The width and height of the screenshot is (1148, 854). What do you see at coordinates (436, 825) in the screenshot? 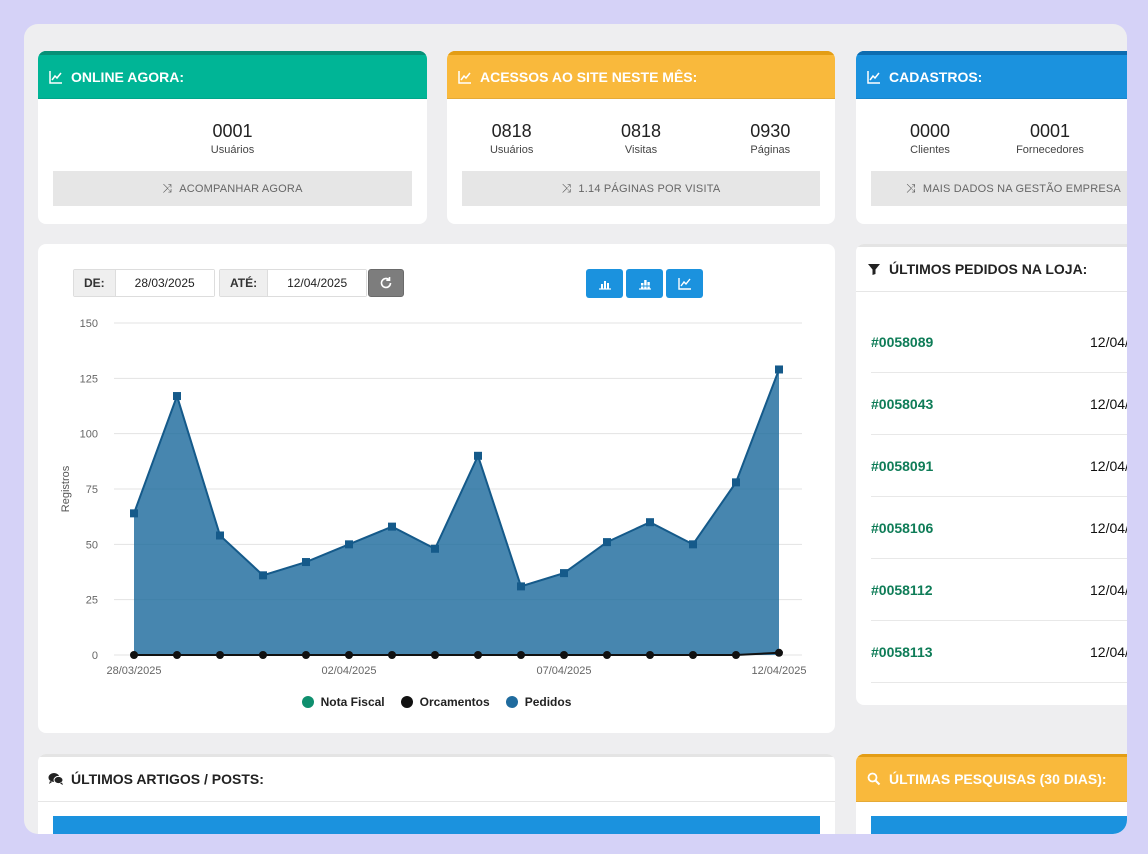
I see `artigos-blue-bar` at bounding box center [436, 825].